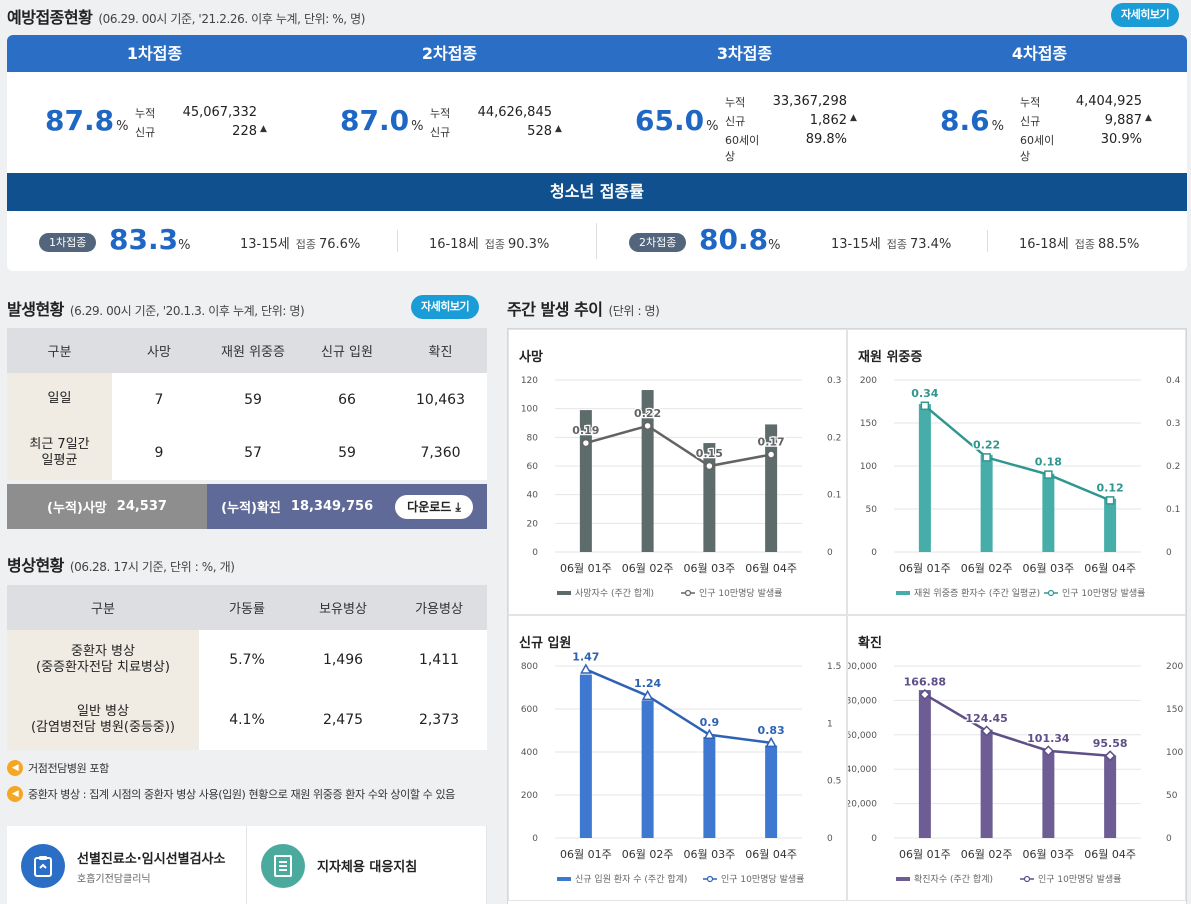 The image size is (1191, 904). What do you see at coordinates (347, 399) in the screenshot?
I see `cell: 66` at bounding box center [347, 399].